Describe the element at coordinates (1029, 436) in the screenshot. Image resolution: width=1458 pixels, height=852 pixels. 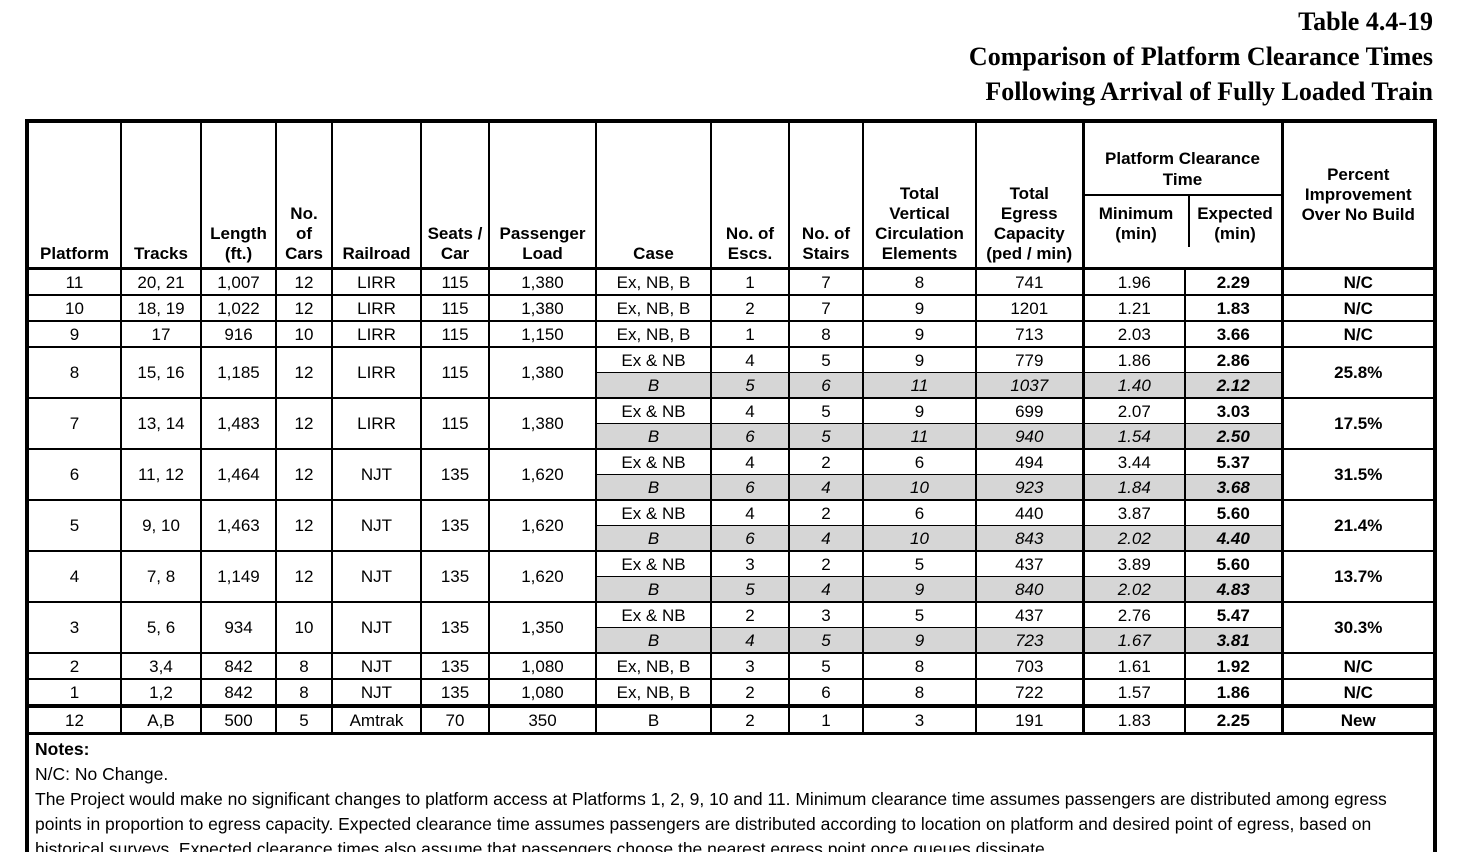
I see `cell-capacity: 940` at that location.